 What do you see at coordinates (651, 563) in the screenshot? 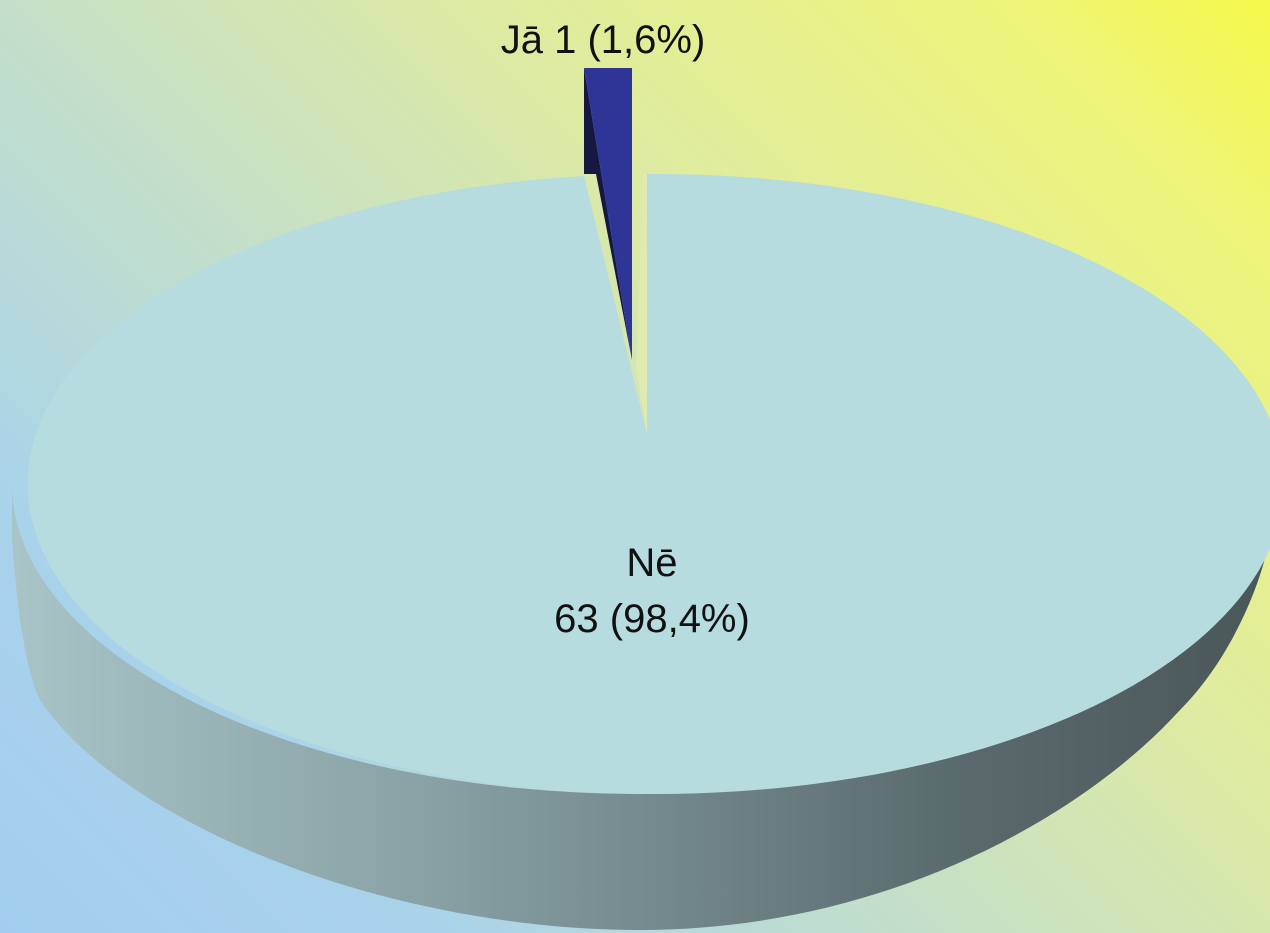
I see `slice-ne-label-name: Nē` at bounding box center [651, 563].